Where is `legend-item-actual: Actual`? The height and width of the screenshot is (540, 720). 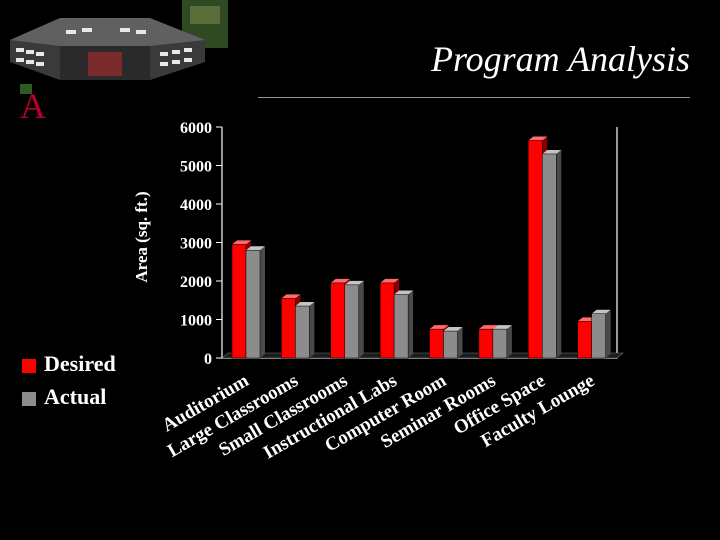
legend-item-actual: Actual is located at coordinates (64, 397).